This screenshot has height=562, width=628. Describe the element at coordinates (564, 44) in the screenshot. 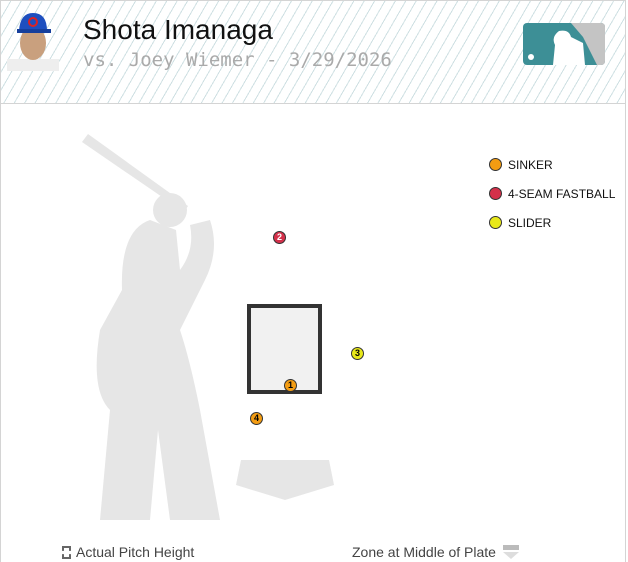

I see `mlb-logo` at that location.